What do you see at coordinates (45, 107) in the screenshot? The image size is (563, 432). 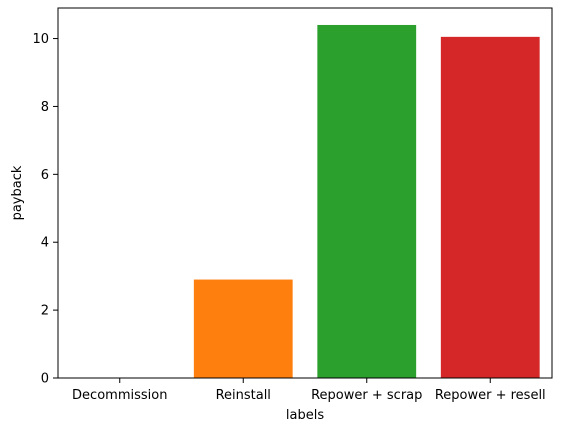 I see `y-tick-label: 8` at bounding box center [45, 107].